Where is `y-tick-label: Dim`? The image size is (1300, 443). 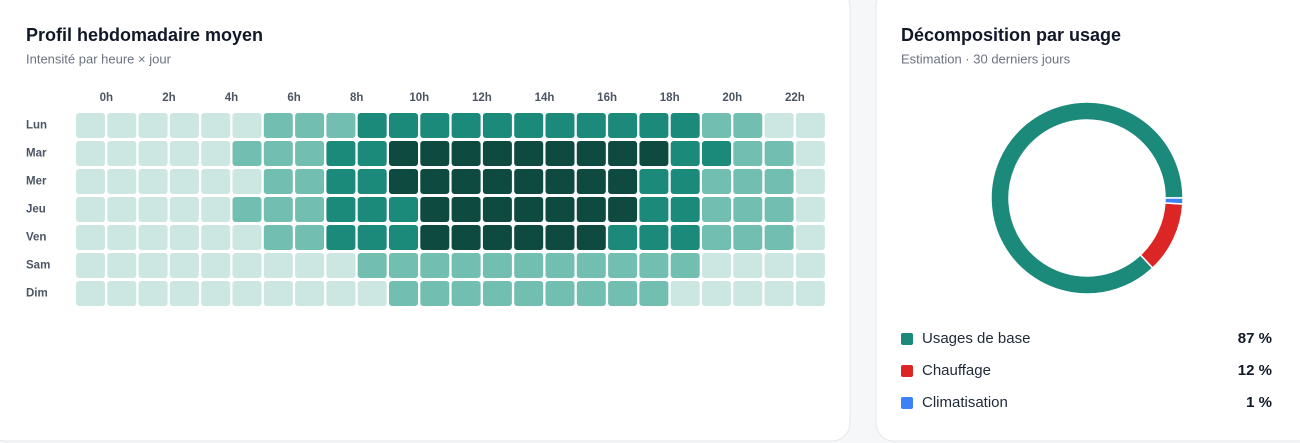
y-tick-label: Dim is located at coordinates (37, 294).